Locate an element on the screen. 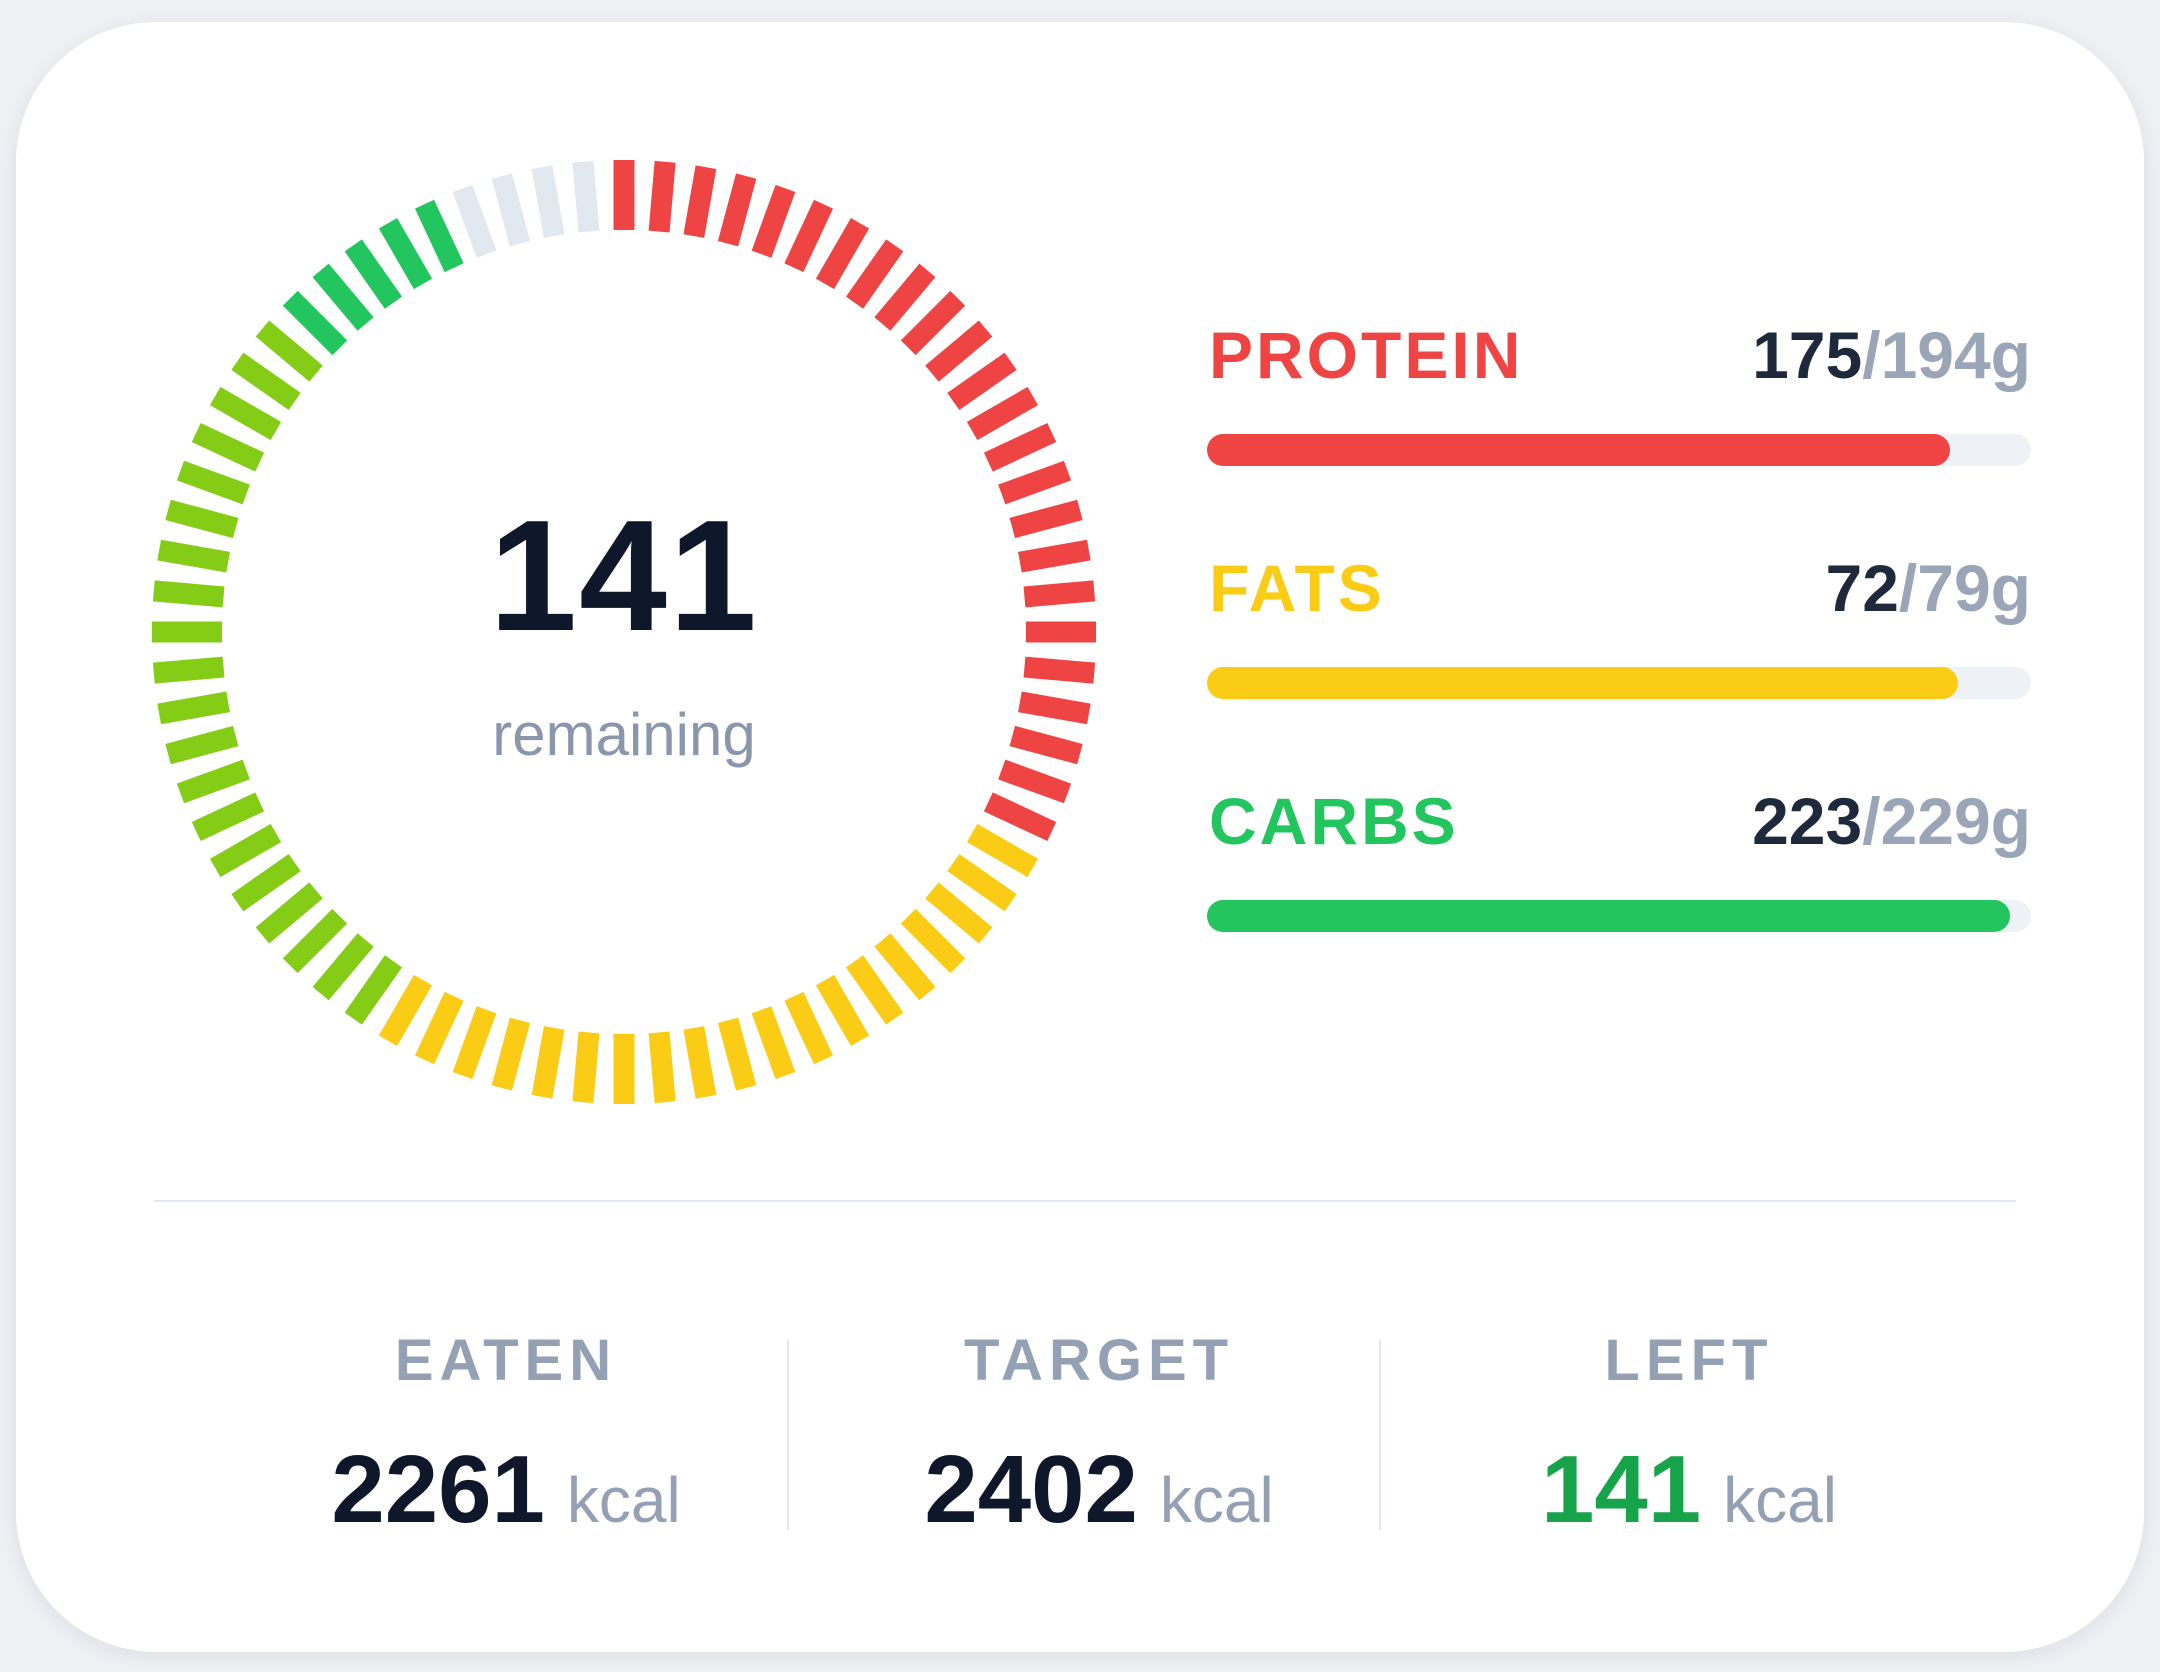 This screenshot has height=1672, width=2160. stat-left-label: LEFT is located at coordinates (1689, 1360).